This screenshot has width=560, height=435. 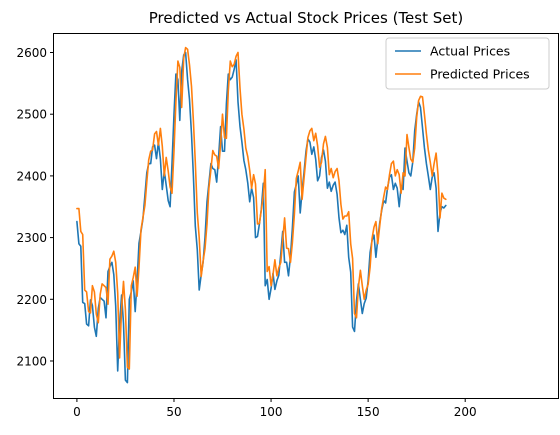 I want to click on legend-label-predicted: Predicted Prices, so click(x=480, y=74).